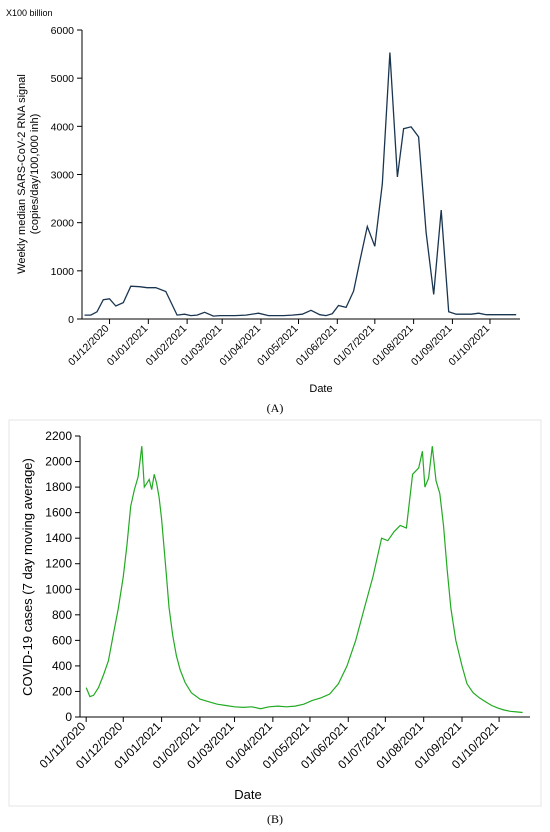 The width and height of the screenshot is (550, 832). Describe the element at coordinates (58, 538) in the screenshot. I see `y-tick-label: 1400` at that location.